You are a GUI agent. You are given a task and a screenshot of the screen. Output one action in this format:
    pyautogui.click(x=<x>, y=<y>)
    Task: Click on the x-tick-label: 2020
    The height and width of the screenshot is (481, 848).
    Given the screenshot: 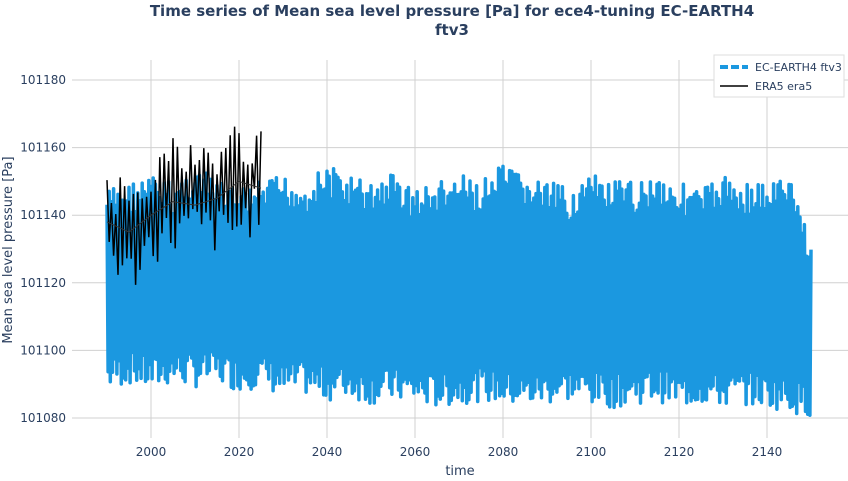 What is the action you would take?
    pyautogui.click(x=239, y=452)
    